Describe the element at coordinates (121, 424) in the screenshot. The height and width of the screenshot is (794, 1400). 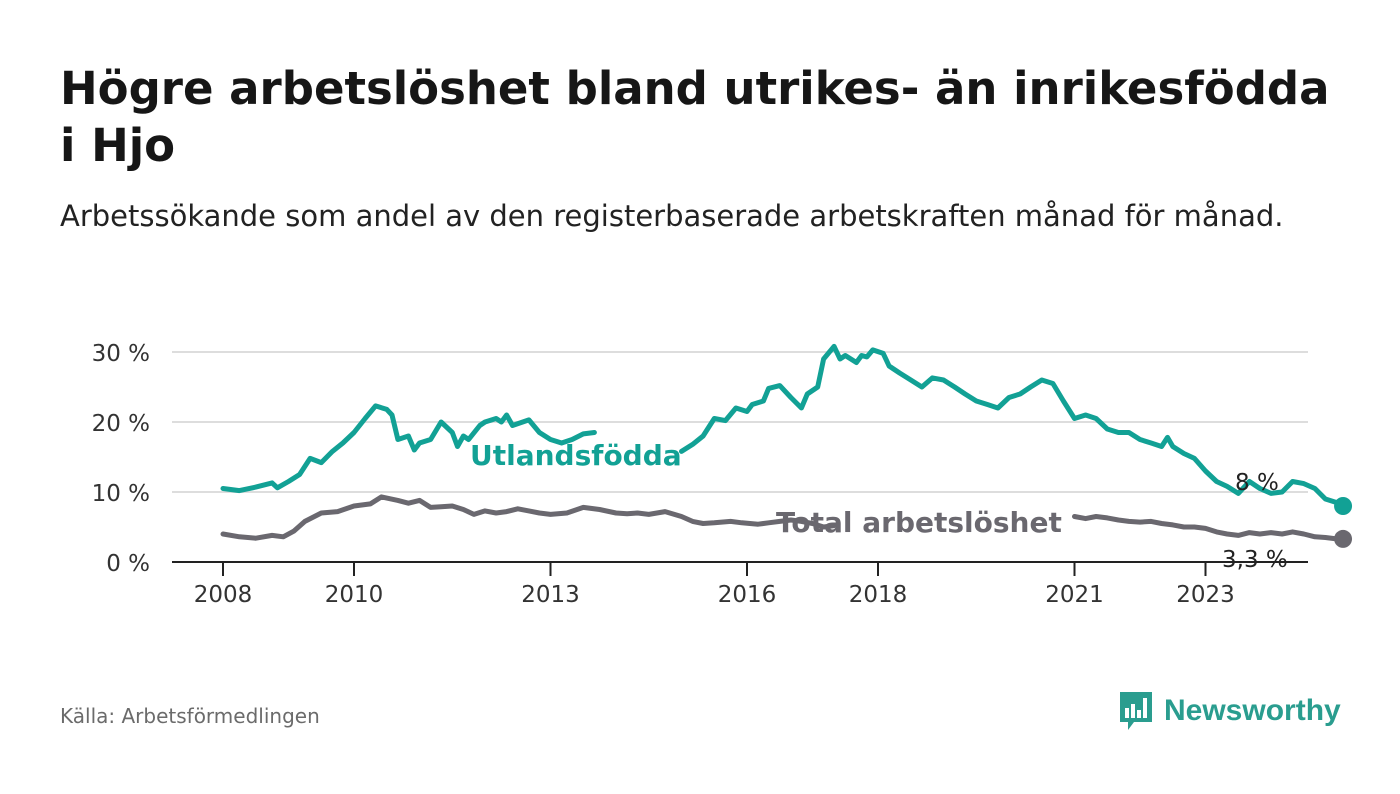
I see `y-tick-label: 20 %` at that location.